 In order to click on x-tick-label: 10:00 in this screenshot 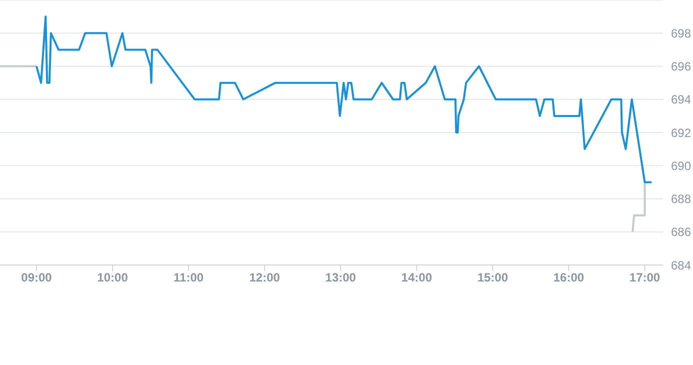, I will do `click(112, 277)`.